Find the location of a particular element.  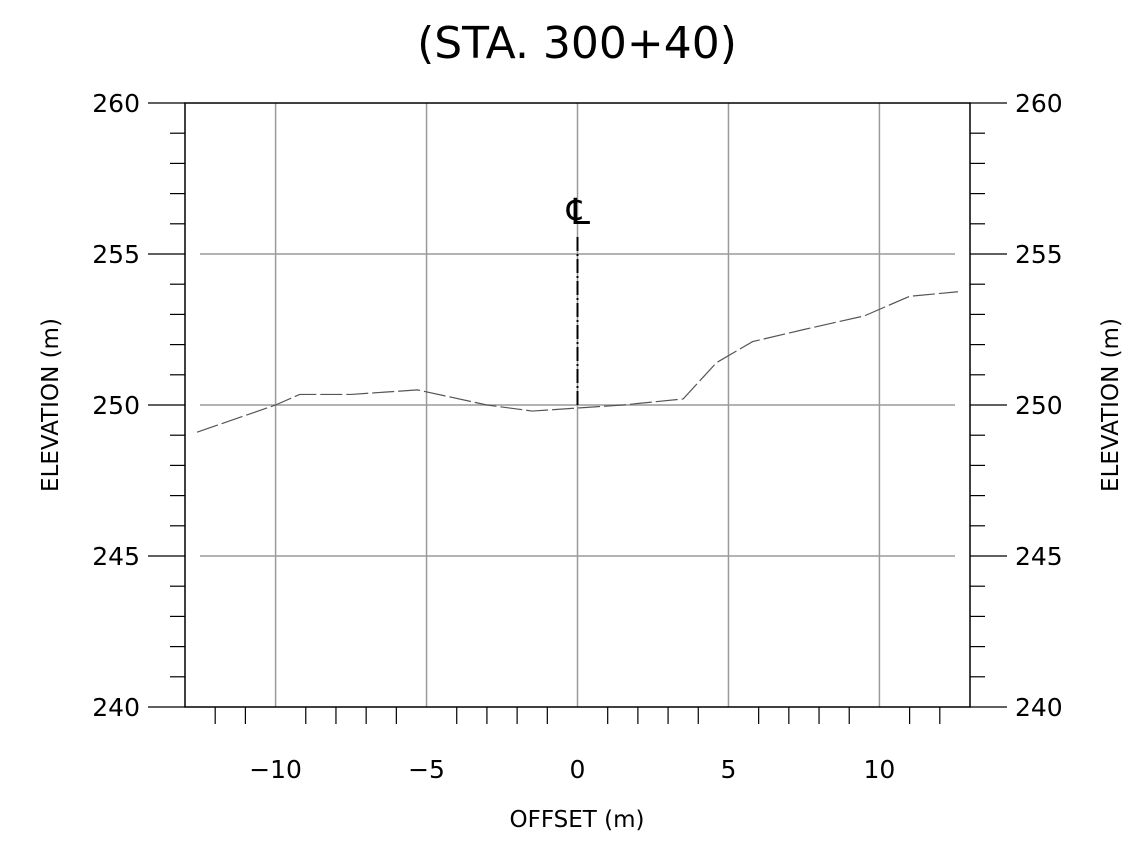

y-tick-label-right: 250 is located at coordinates (1039, 405).